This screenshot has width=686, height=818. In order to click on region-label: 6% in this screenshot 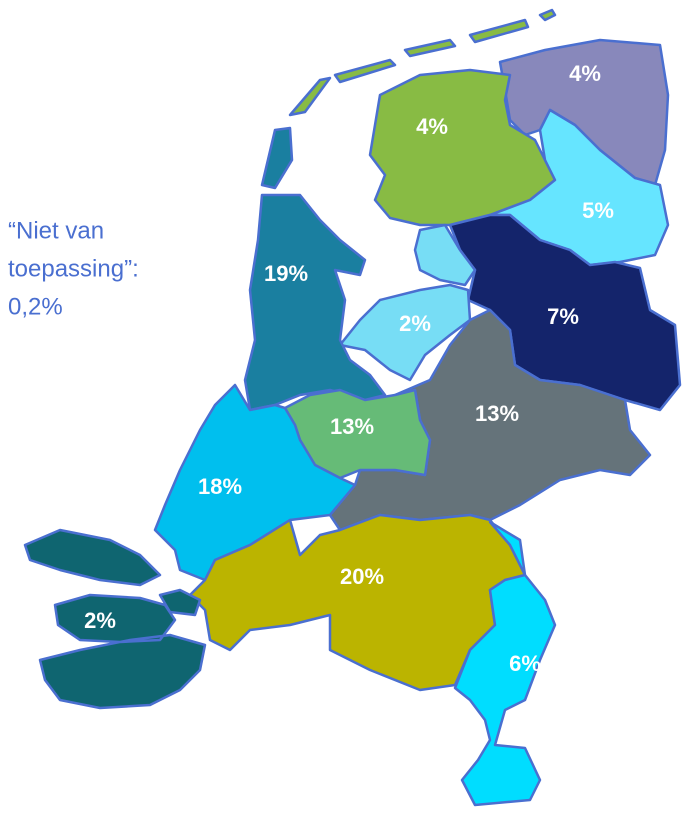, I will do `click(525, 663)`.